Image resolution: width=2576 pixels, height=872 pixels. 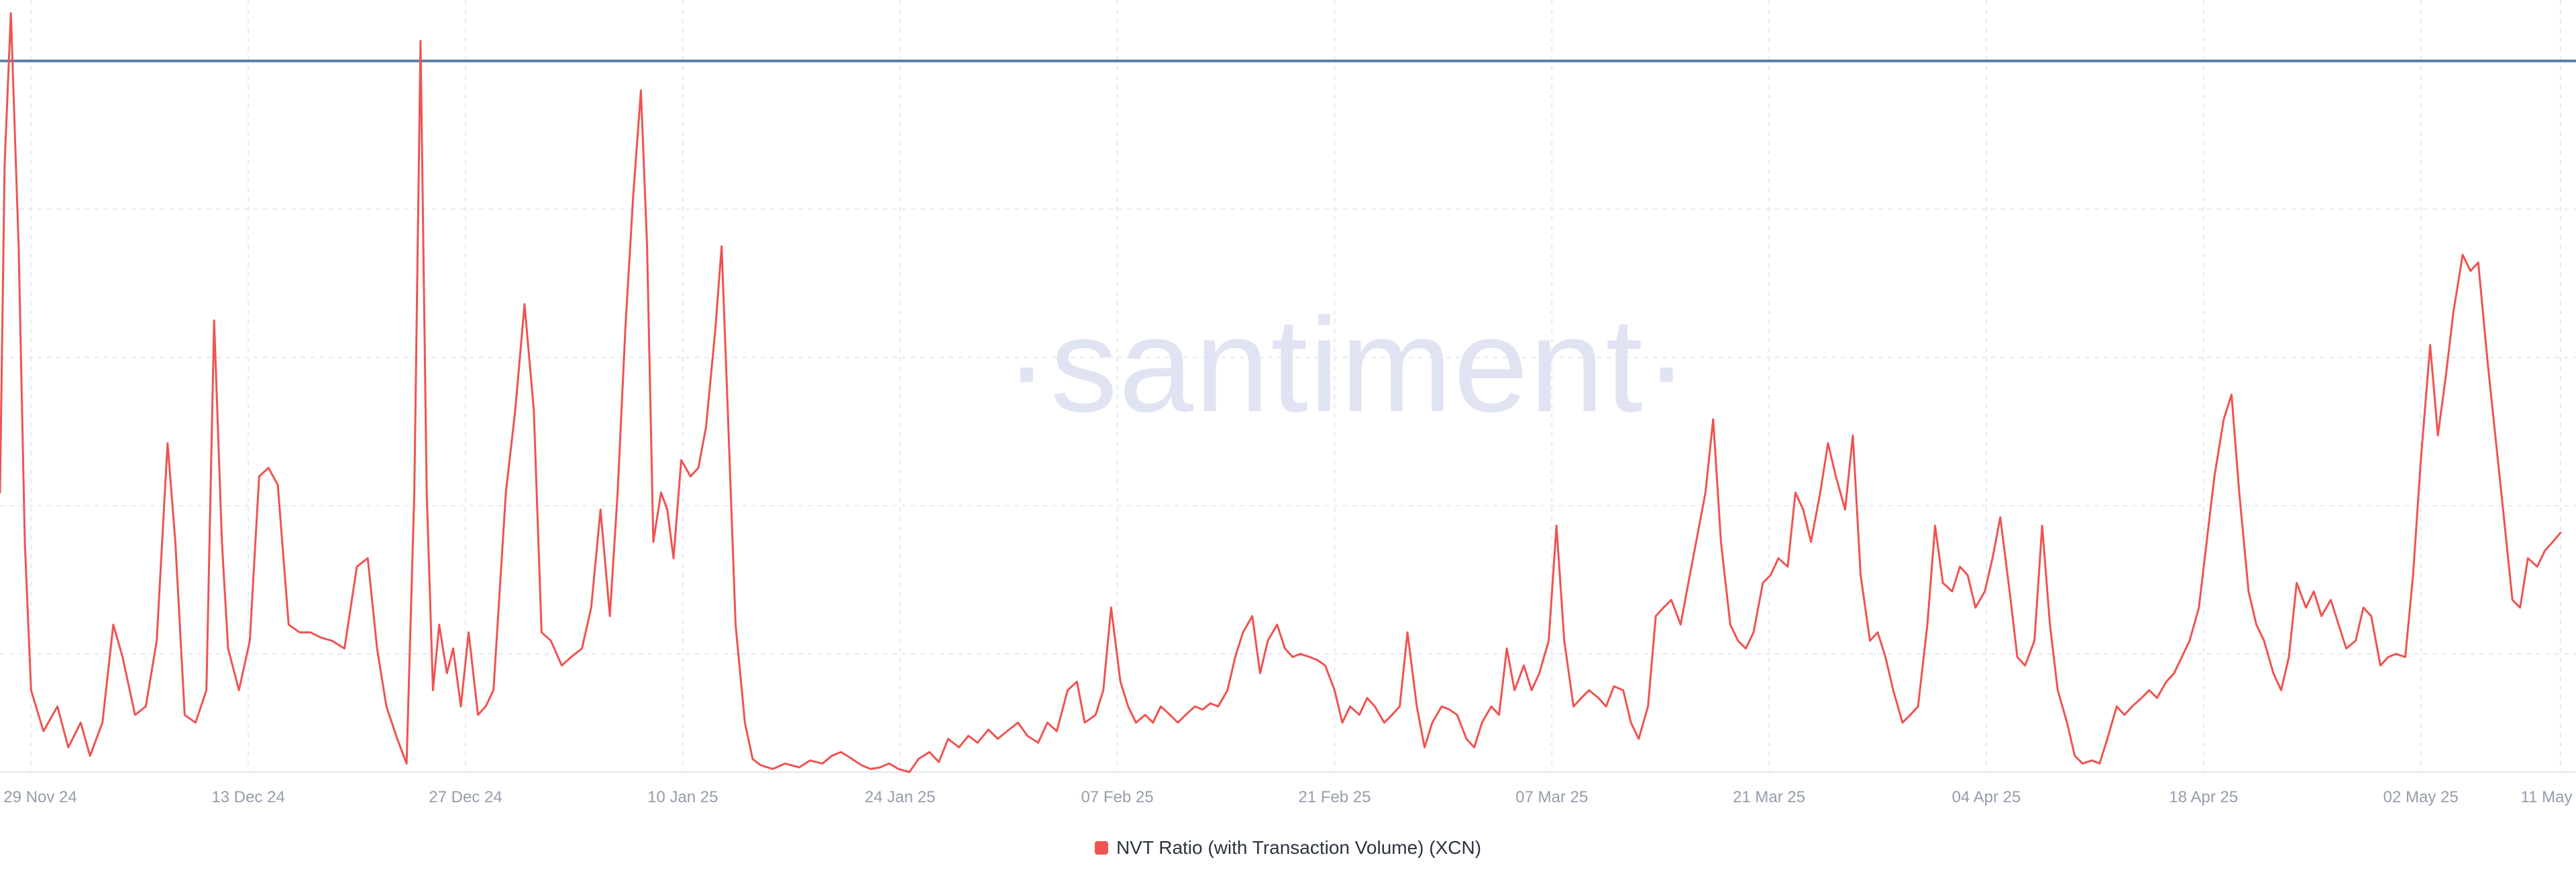 What do you see at coordinates (247, 797) in the screenshot?
I see `x-tick-label: 13 Dec 24` at bounding box center [247, 797].